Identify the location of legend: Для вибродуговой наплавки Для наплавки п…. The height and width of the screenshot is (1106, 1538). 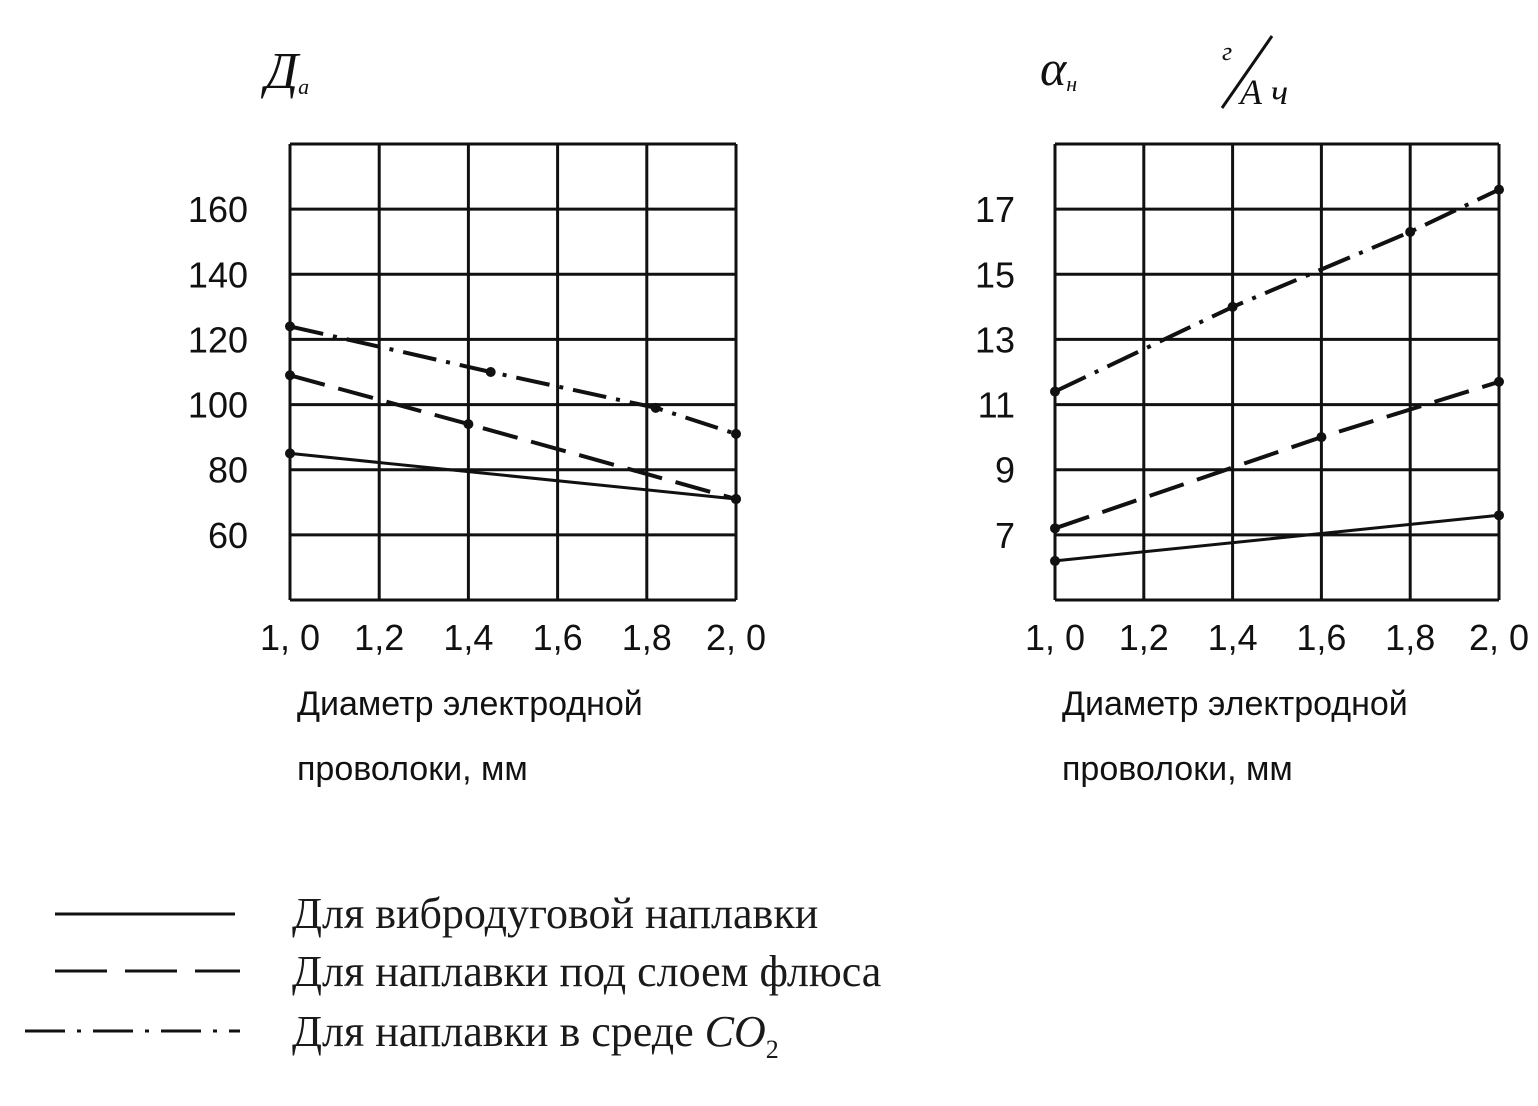
(453, 976).